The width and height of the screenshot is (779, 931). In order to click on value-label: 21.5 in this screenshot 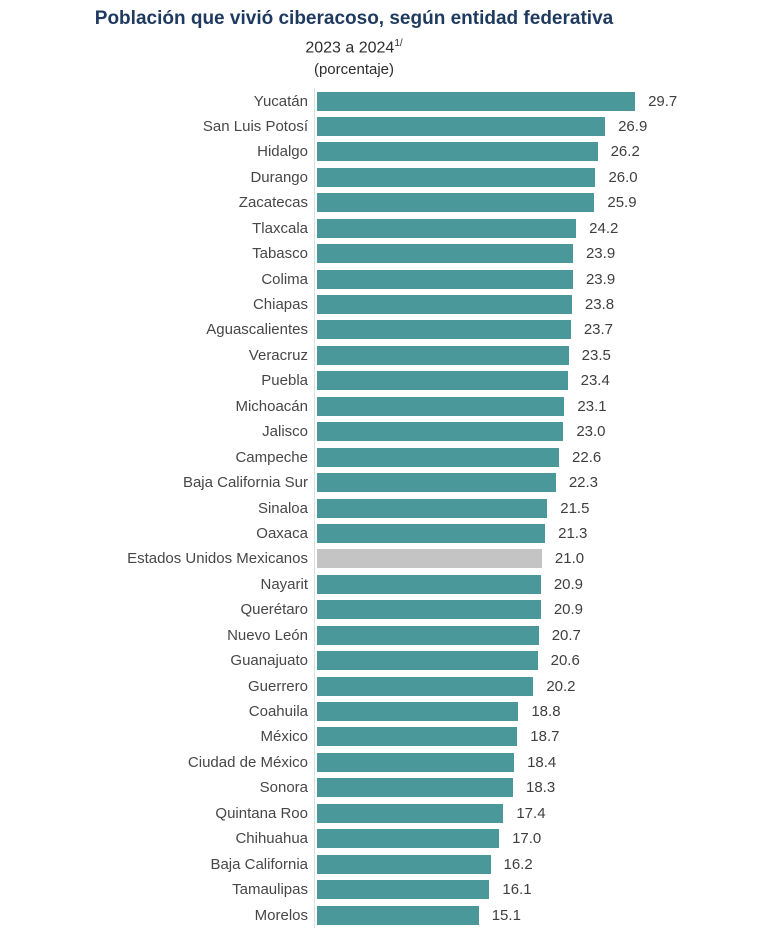, I will do `click(575, 508)`.